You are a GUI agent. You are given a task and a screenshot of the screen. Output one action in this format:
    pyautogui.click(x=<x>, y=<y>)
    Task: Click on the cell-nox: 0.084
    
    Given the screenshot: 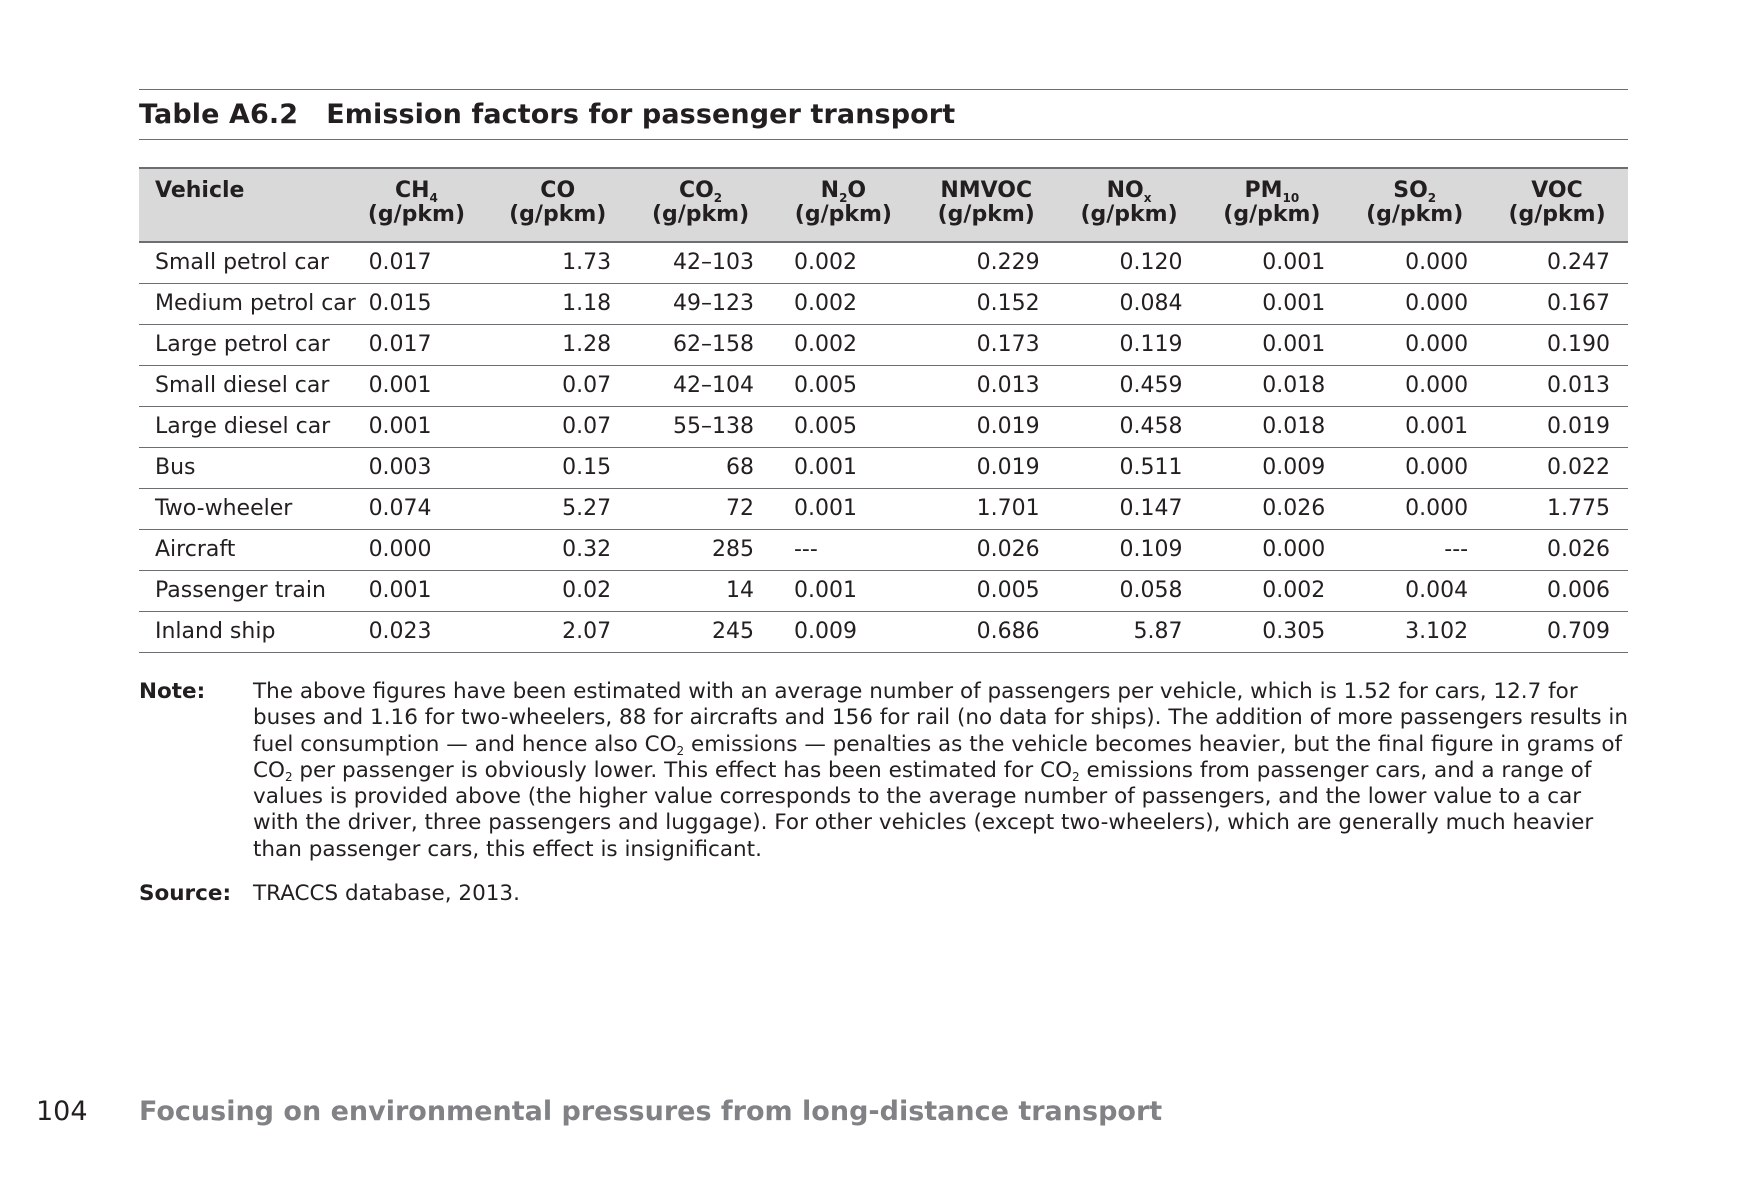 What is the action you would take?
    pyautogui.click(x=1151, y=303)
    